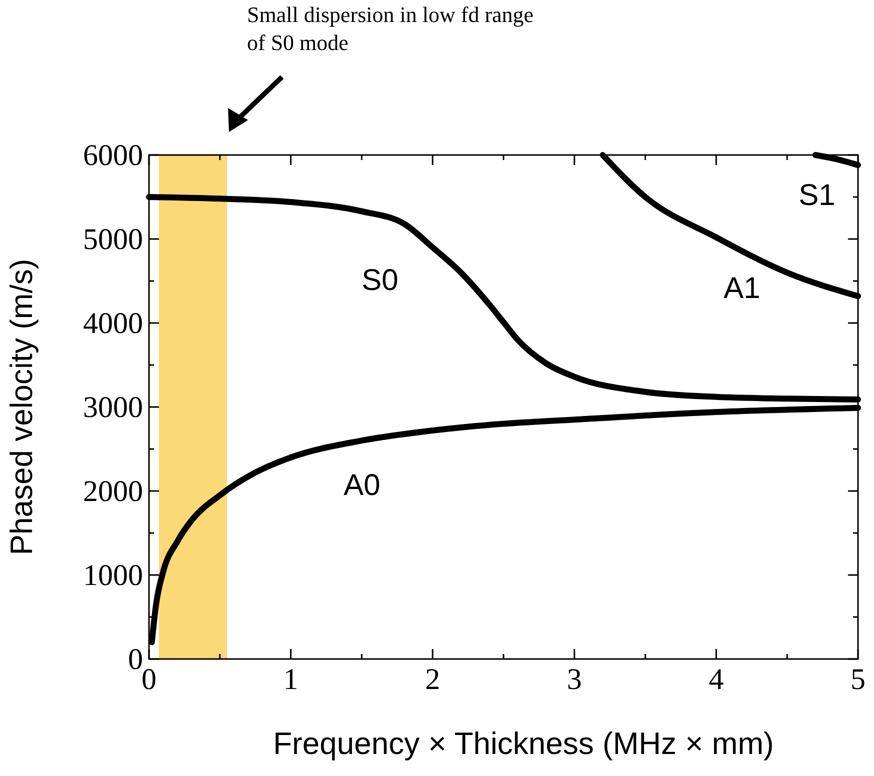 The image size is (874, 776). What do you see at coordinates (432, 679) in the screenshot?
I see `x-tick-label: 2` at bounding box center [432, 679].